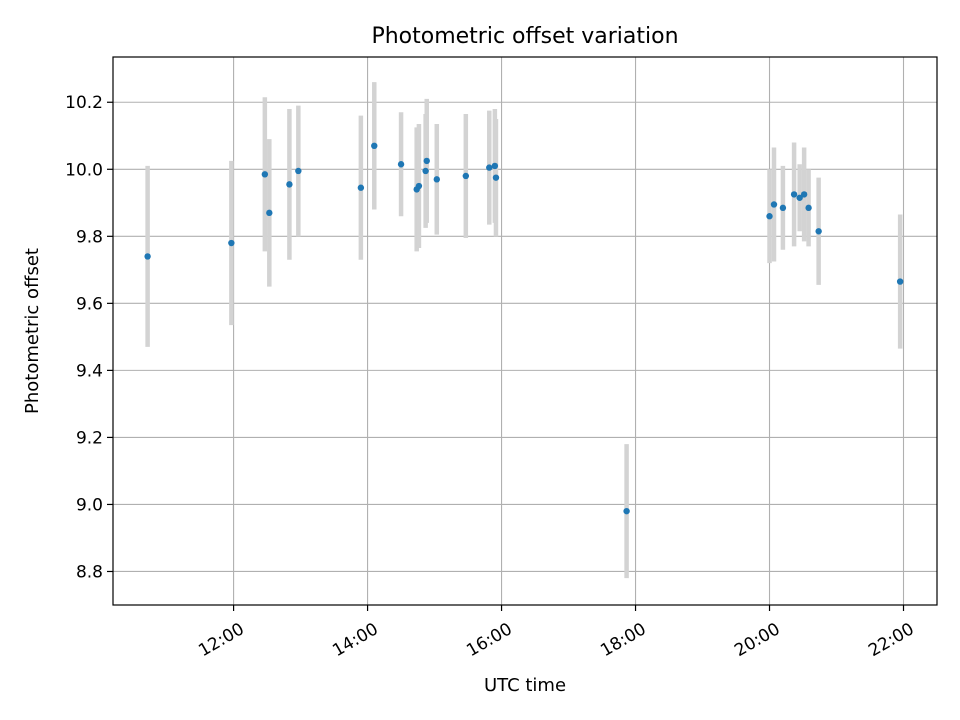 The width and height of the screenshot is (960, 720). I want to click on y-tick-label: 9.4, so click(89, 371).